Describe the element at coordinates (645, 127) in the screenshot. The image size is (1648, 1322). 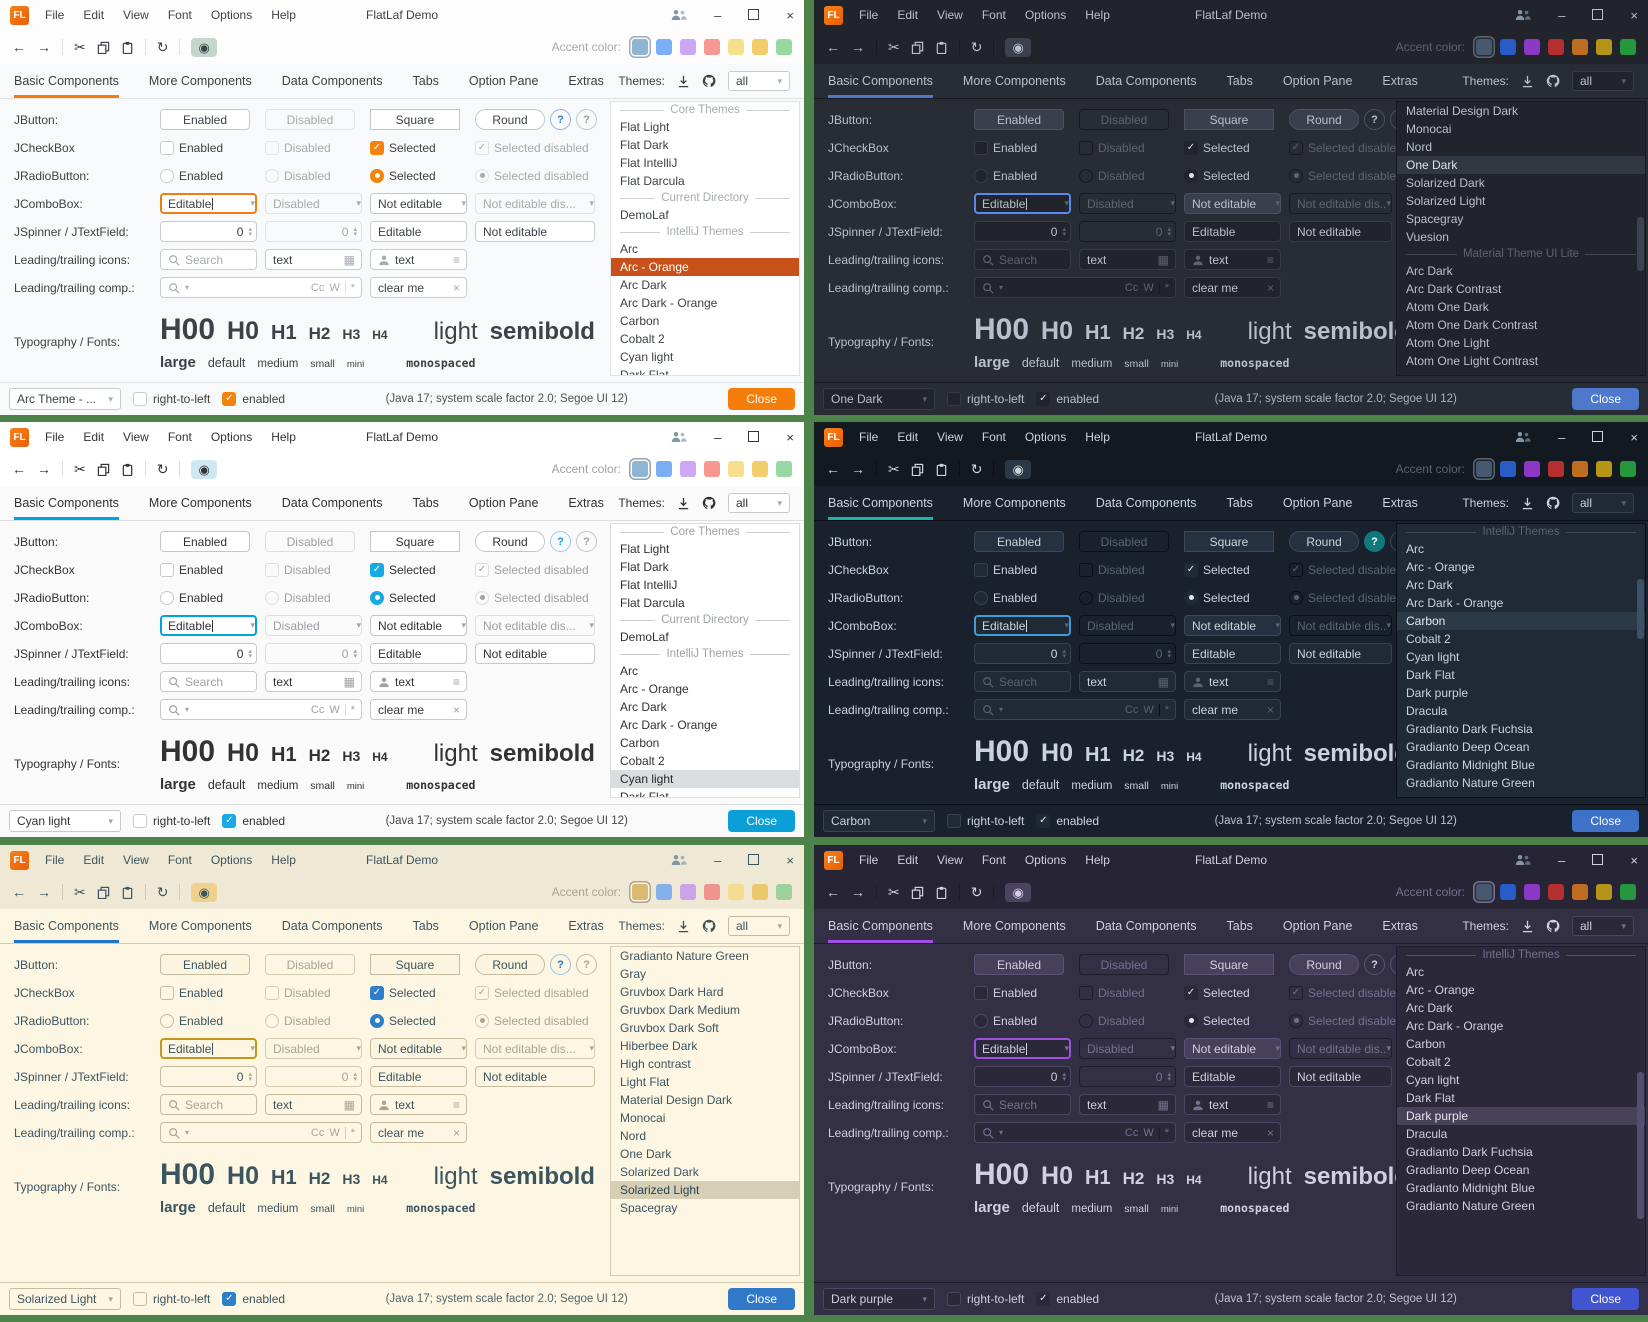
I see `theme-list-item: Flat Light` at that location.